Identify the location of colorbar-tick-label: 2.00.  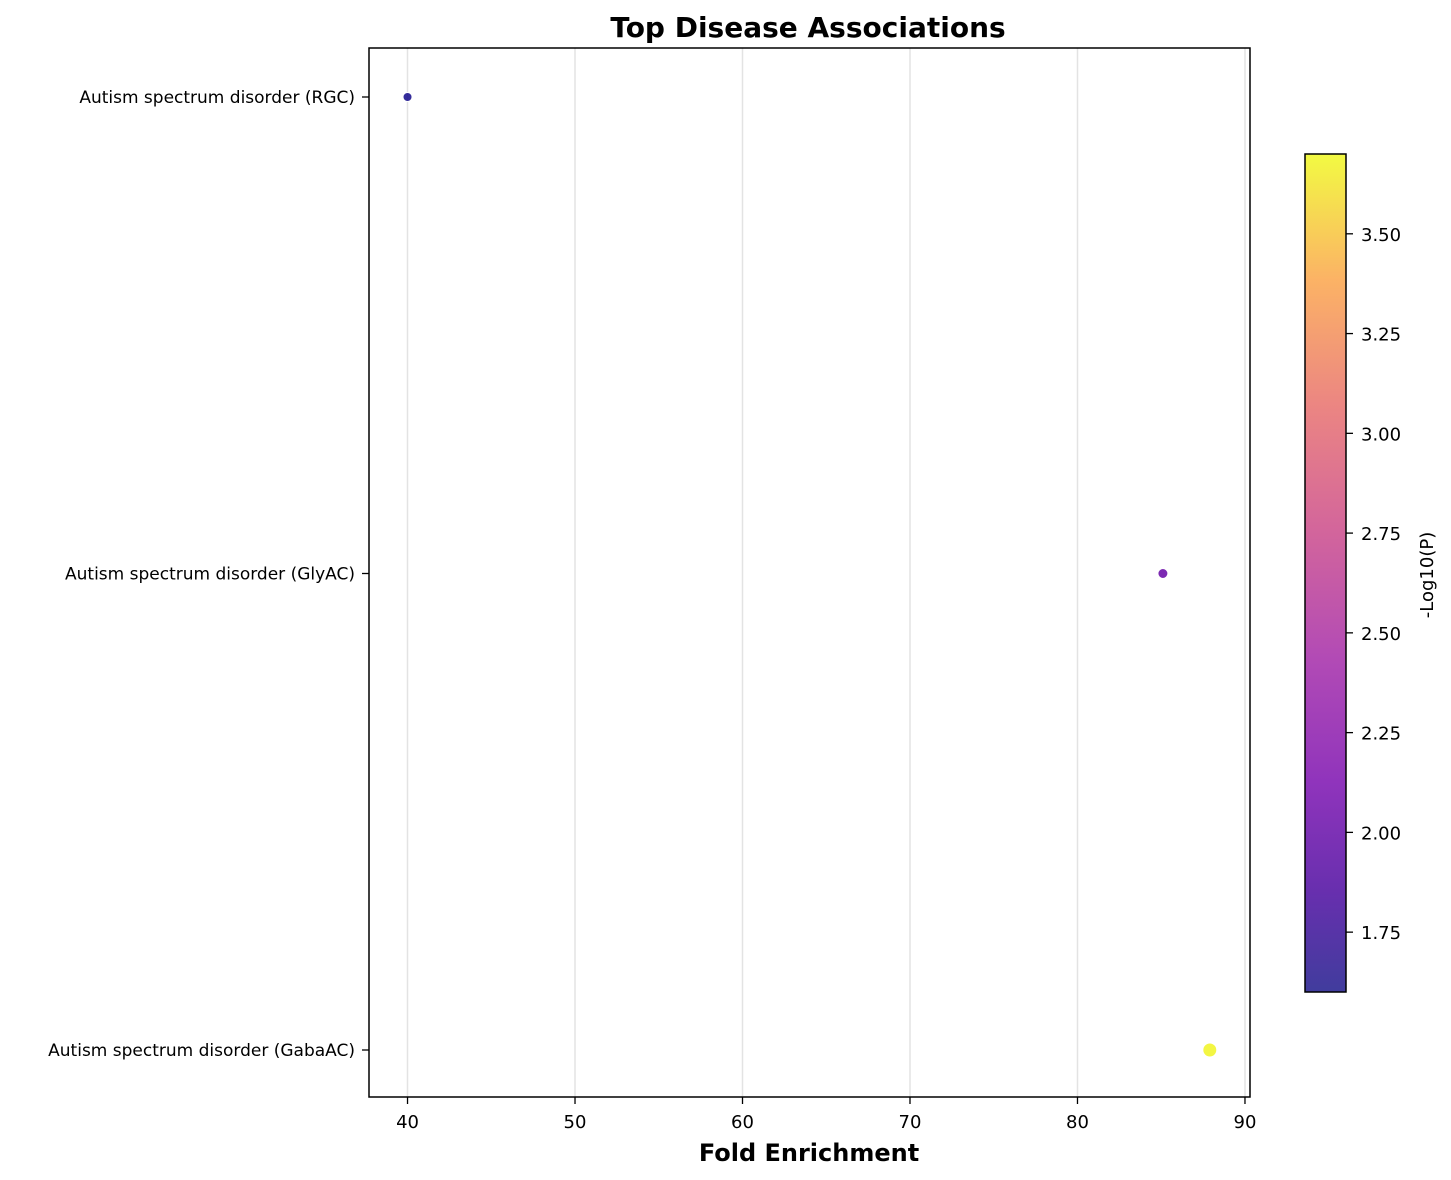
(1381, 833).